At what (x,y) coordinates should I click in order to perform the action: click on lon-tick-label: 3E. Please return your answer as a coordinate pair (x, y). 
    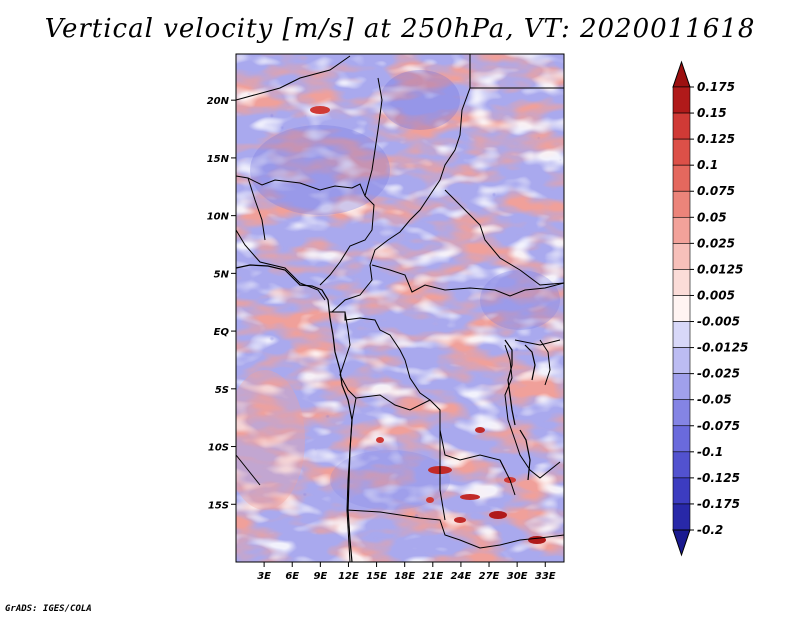
    Looking at the image, I should click on (264, 576).